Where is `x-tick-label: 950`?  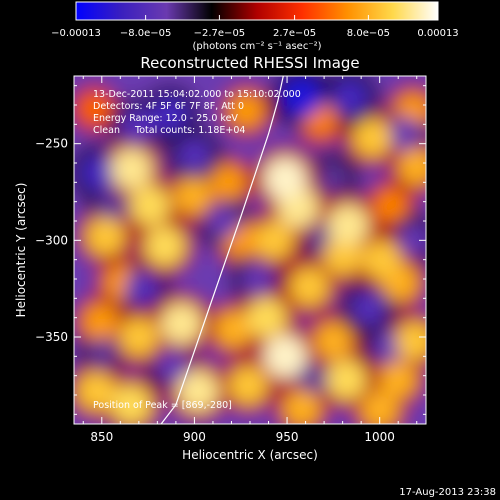 x-tick-label: 950 is located at coordinates (287, 437).